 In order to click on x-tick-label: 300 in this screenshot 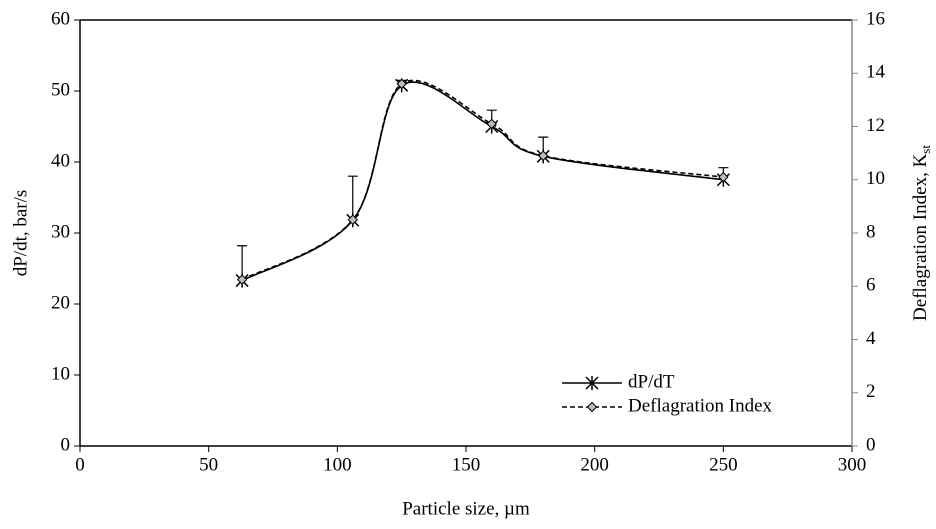, I will do `click(852, 464)`.